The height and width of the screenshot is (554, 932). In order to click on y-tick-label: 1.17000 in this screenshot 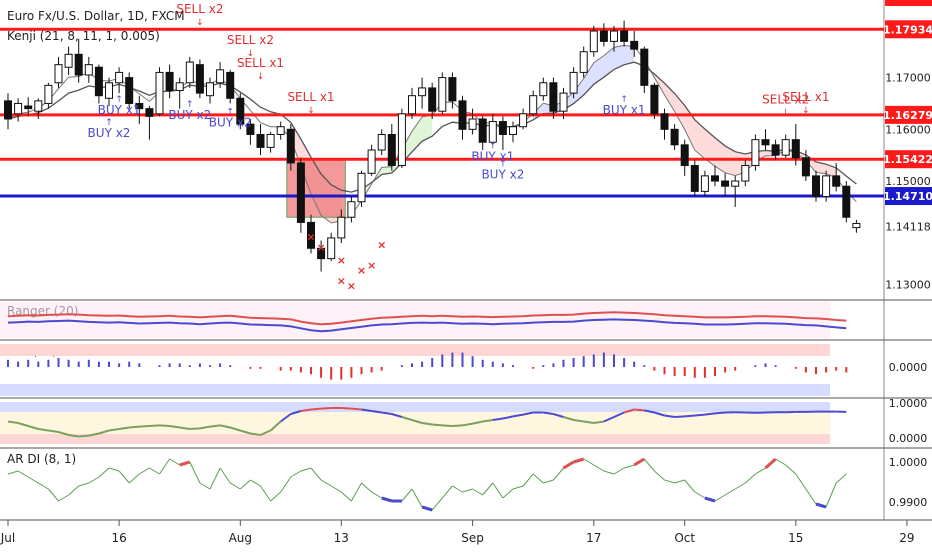, I will do `click(908, 78)`.